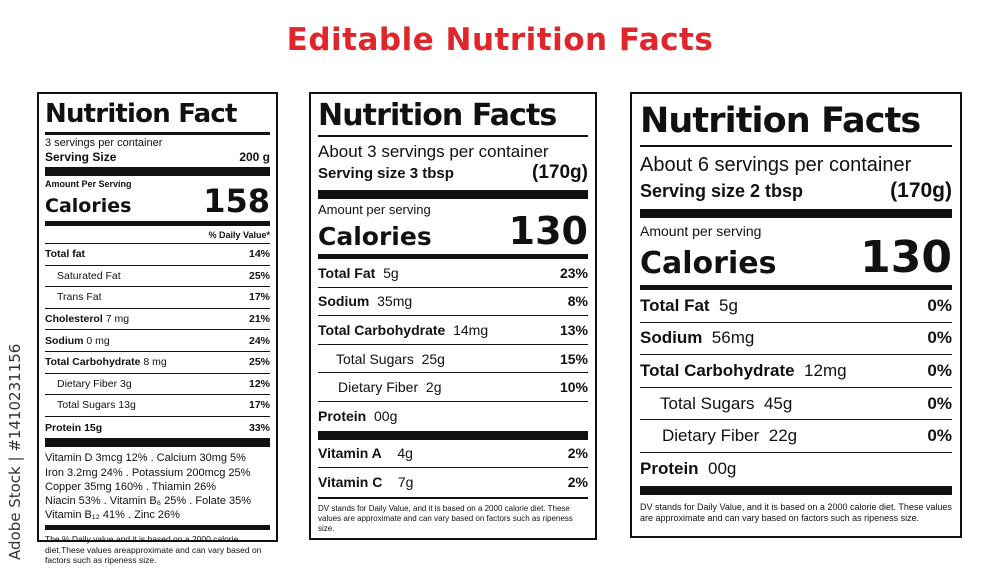 Image resolution: width=1000 pixels, height=572 pixels. Describe the element at coordinates (453, 302) in the screenshot. I see `nutrient-row: Sodium 35mg 8%` at that location.